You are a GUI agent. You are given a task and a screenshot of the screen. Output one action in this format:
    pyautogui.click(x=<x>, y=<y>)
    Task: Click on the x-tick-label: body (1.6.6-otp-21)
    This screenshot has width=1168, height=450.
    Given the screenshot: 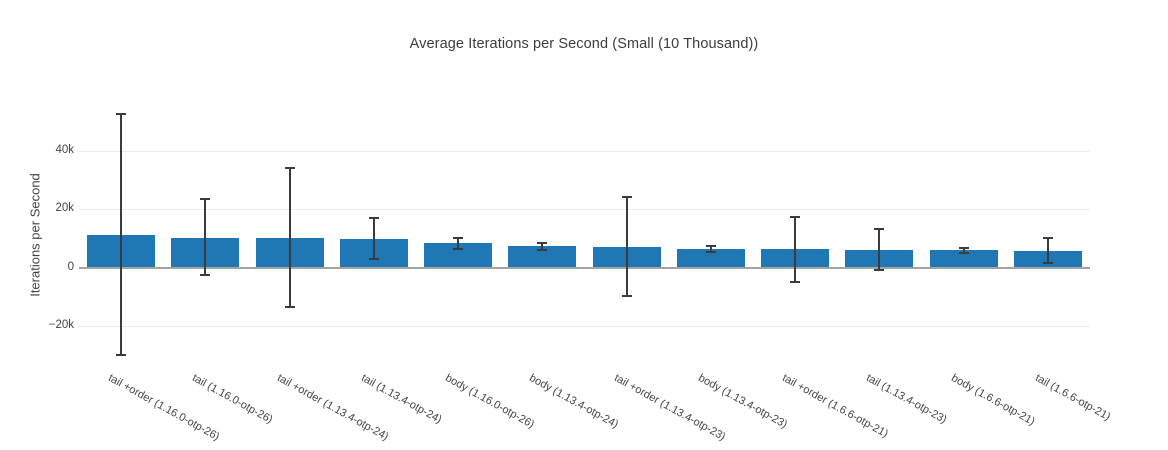 What is the action you would take?
    pyautogui.click(x=992, y=400)
    